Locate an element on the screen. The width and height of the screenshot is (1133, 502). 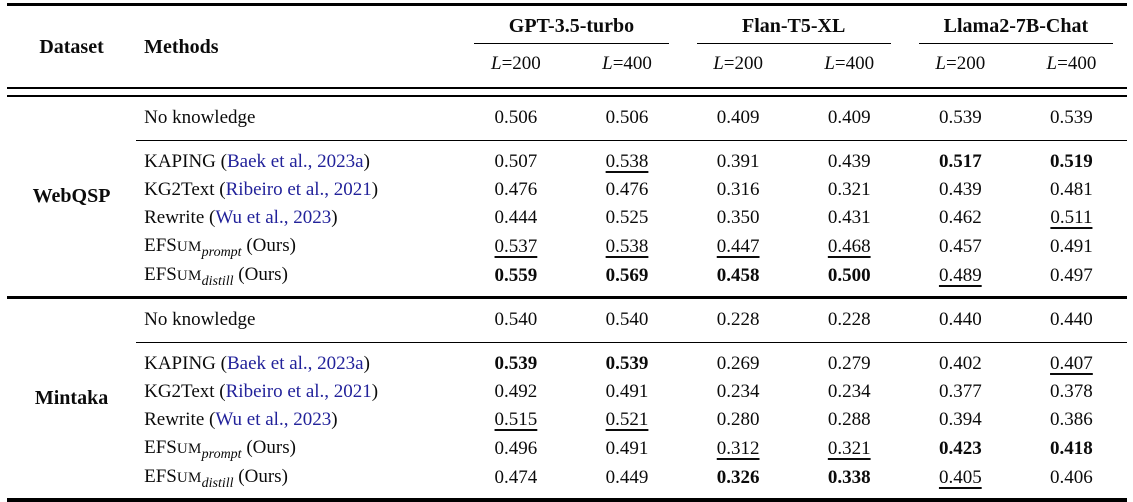
method-label: KG2Text ( is located at coordinates (185, 189).